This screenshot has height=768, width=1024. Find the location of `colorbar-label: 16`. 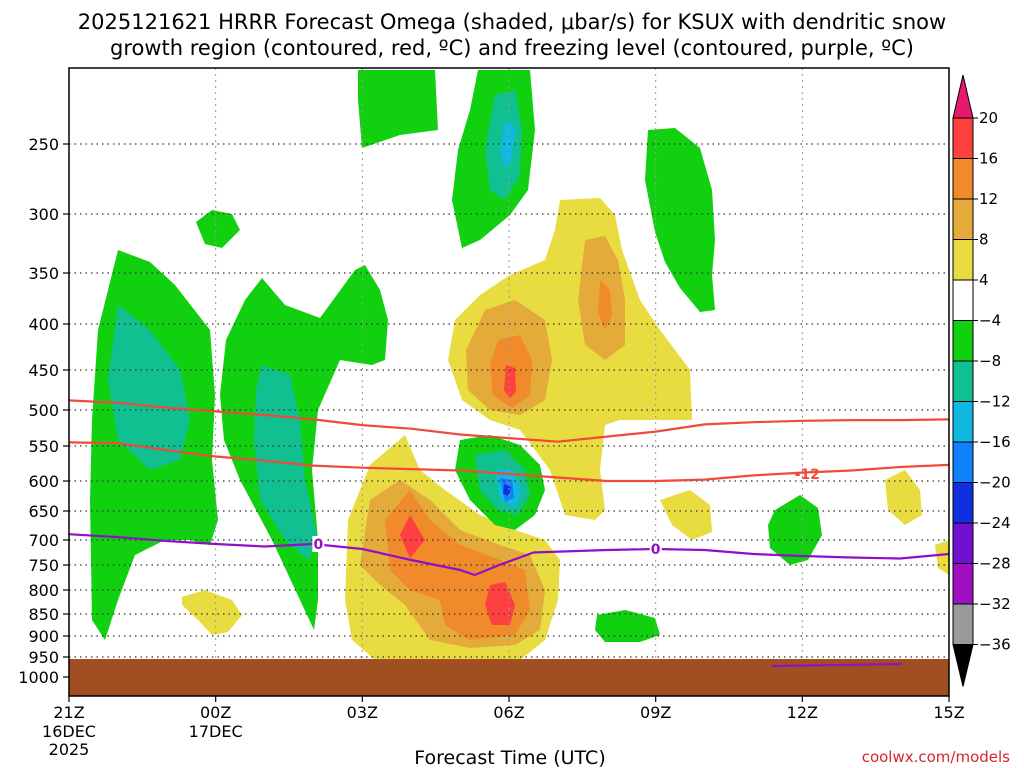

colorbar-label: 16 is located at coordinates (988, 159).